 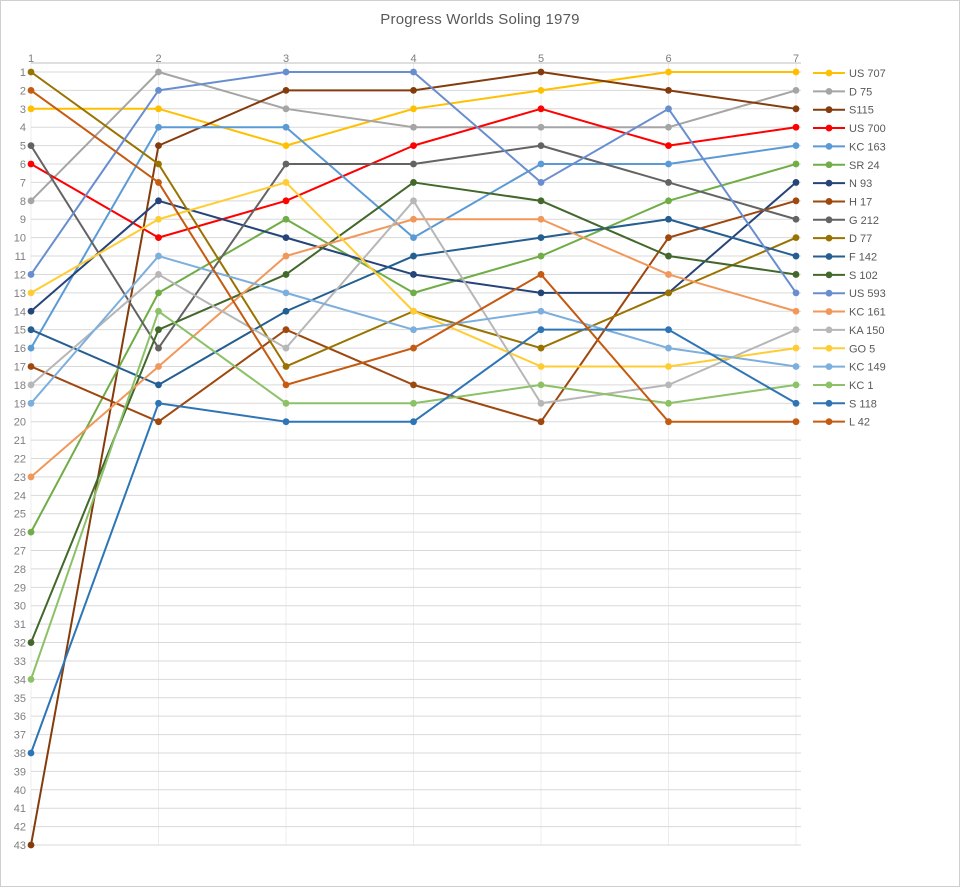 What do you see at coordinates (860, 239) in the screenshot?
I see `legend-label-d-77: D 77` at bounding box center [860, 239].